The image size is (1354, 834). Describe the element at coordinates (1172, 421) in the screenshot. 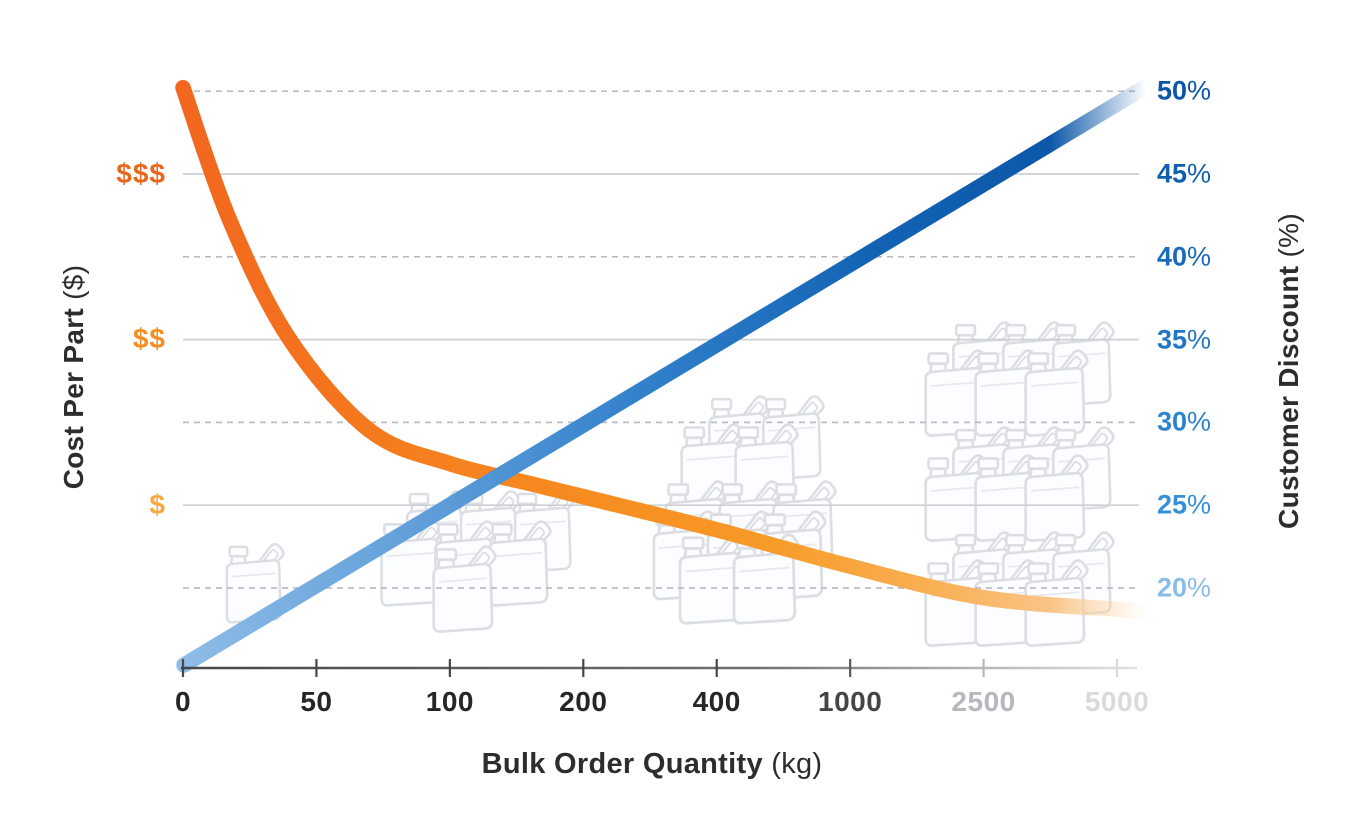

I see `right-axis-tick-number: 30` at that location.